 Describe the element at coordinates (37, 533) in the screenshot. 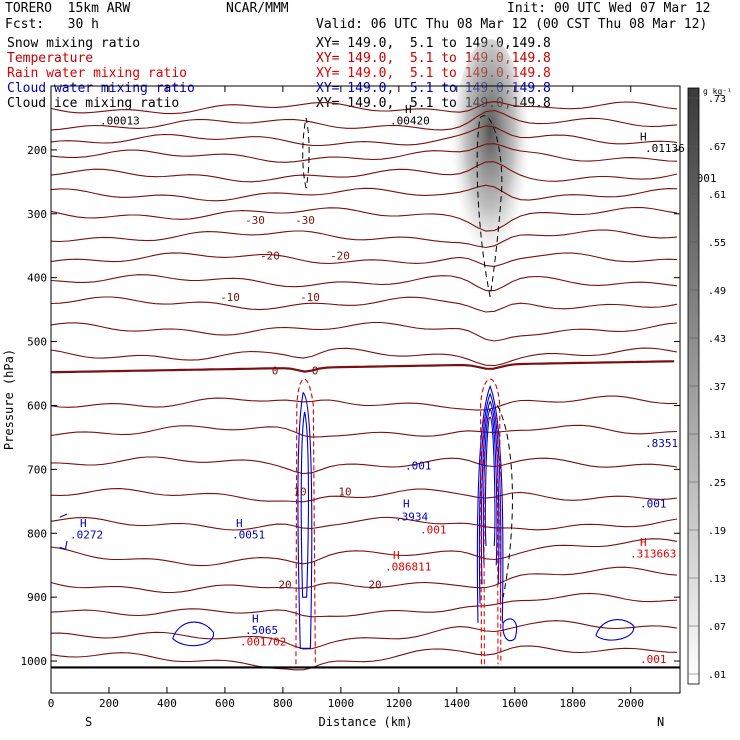

I see `y-tick-label: 800` at that location.